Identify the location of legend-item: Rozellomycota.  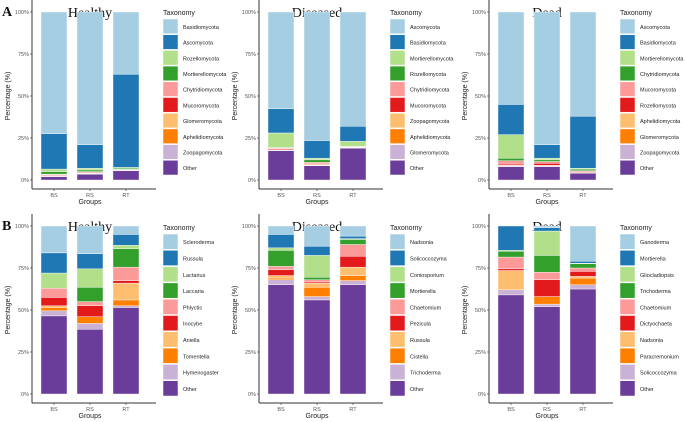
(658, 106).